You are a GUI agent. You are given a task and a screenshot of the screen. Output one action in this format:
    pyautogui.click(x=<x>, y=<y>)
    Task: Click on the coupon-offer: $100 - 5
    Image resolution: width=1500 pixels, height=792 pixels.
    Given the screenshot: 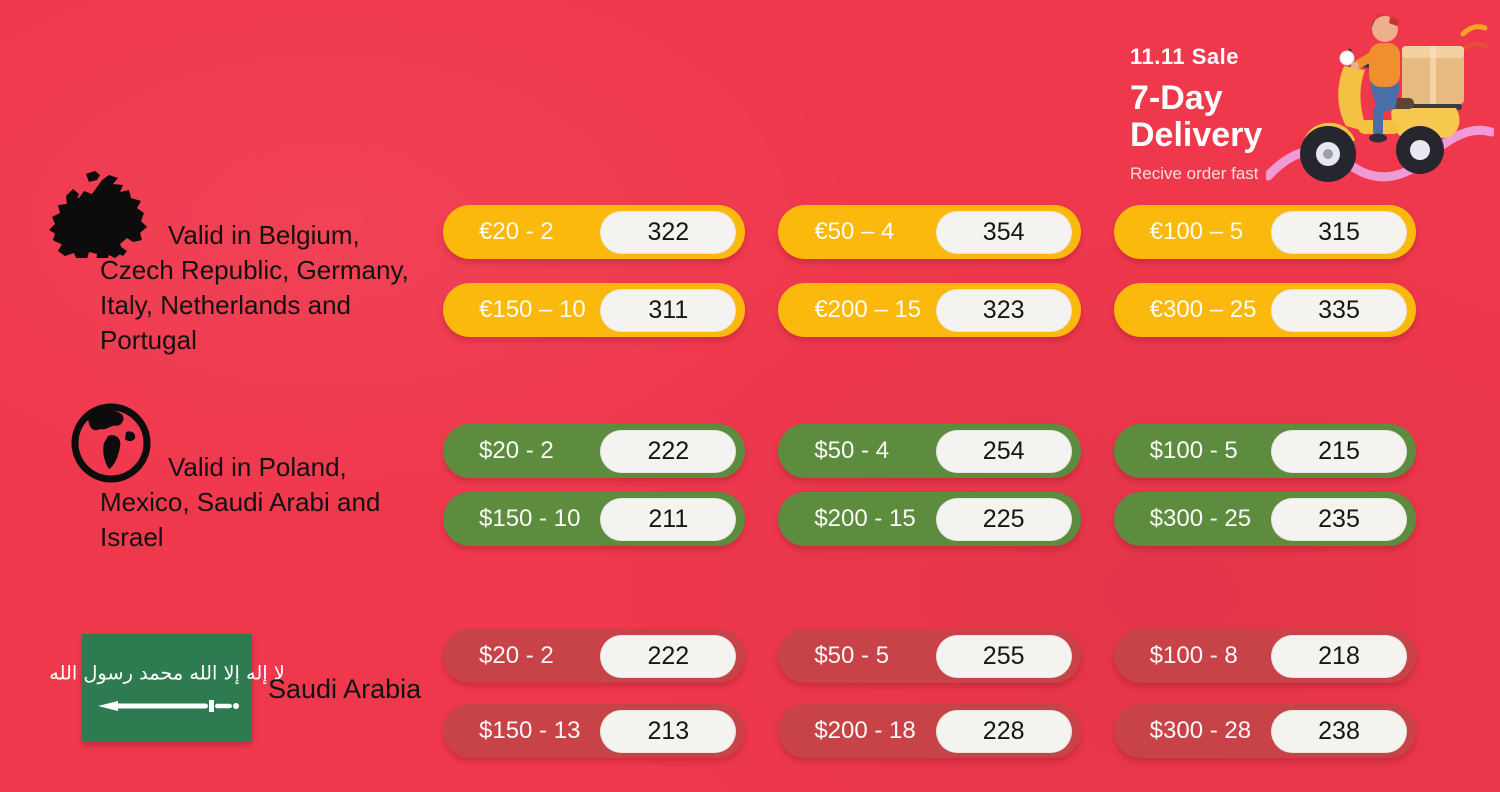 What is the action you would take?
    pyautogui.click(x=1193, y=450)
    